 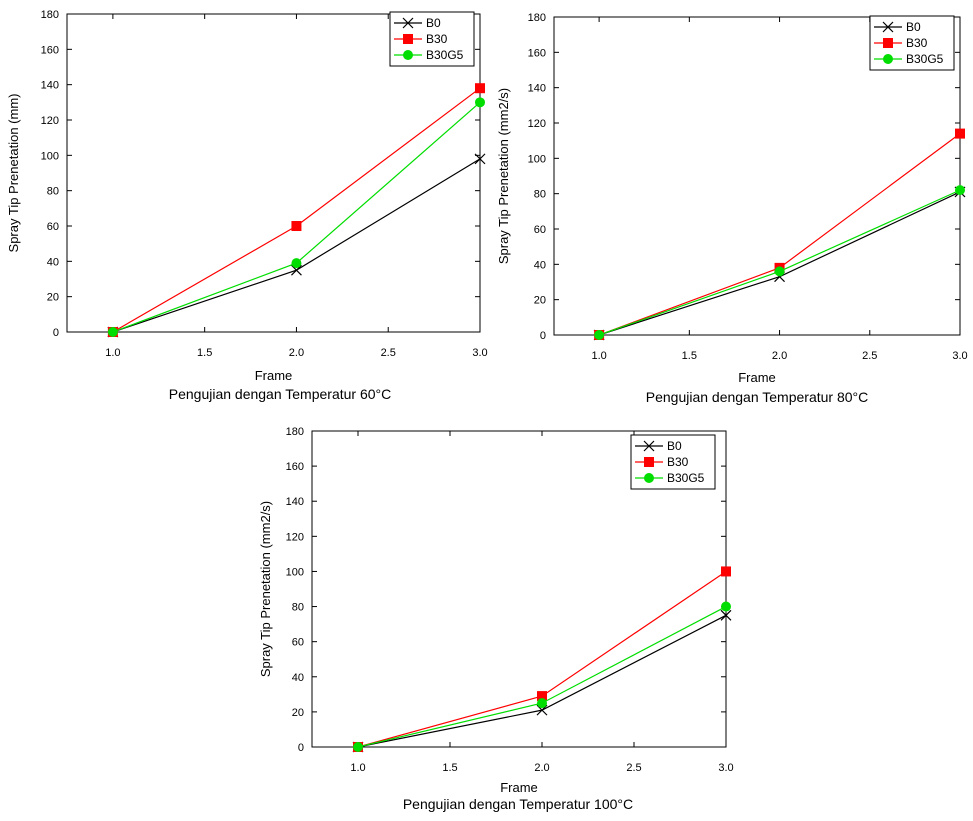 I want to click on y-axis-label: Spray Tip Prenetation (mm), so click(x=13, y=173).